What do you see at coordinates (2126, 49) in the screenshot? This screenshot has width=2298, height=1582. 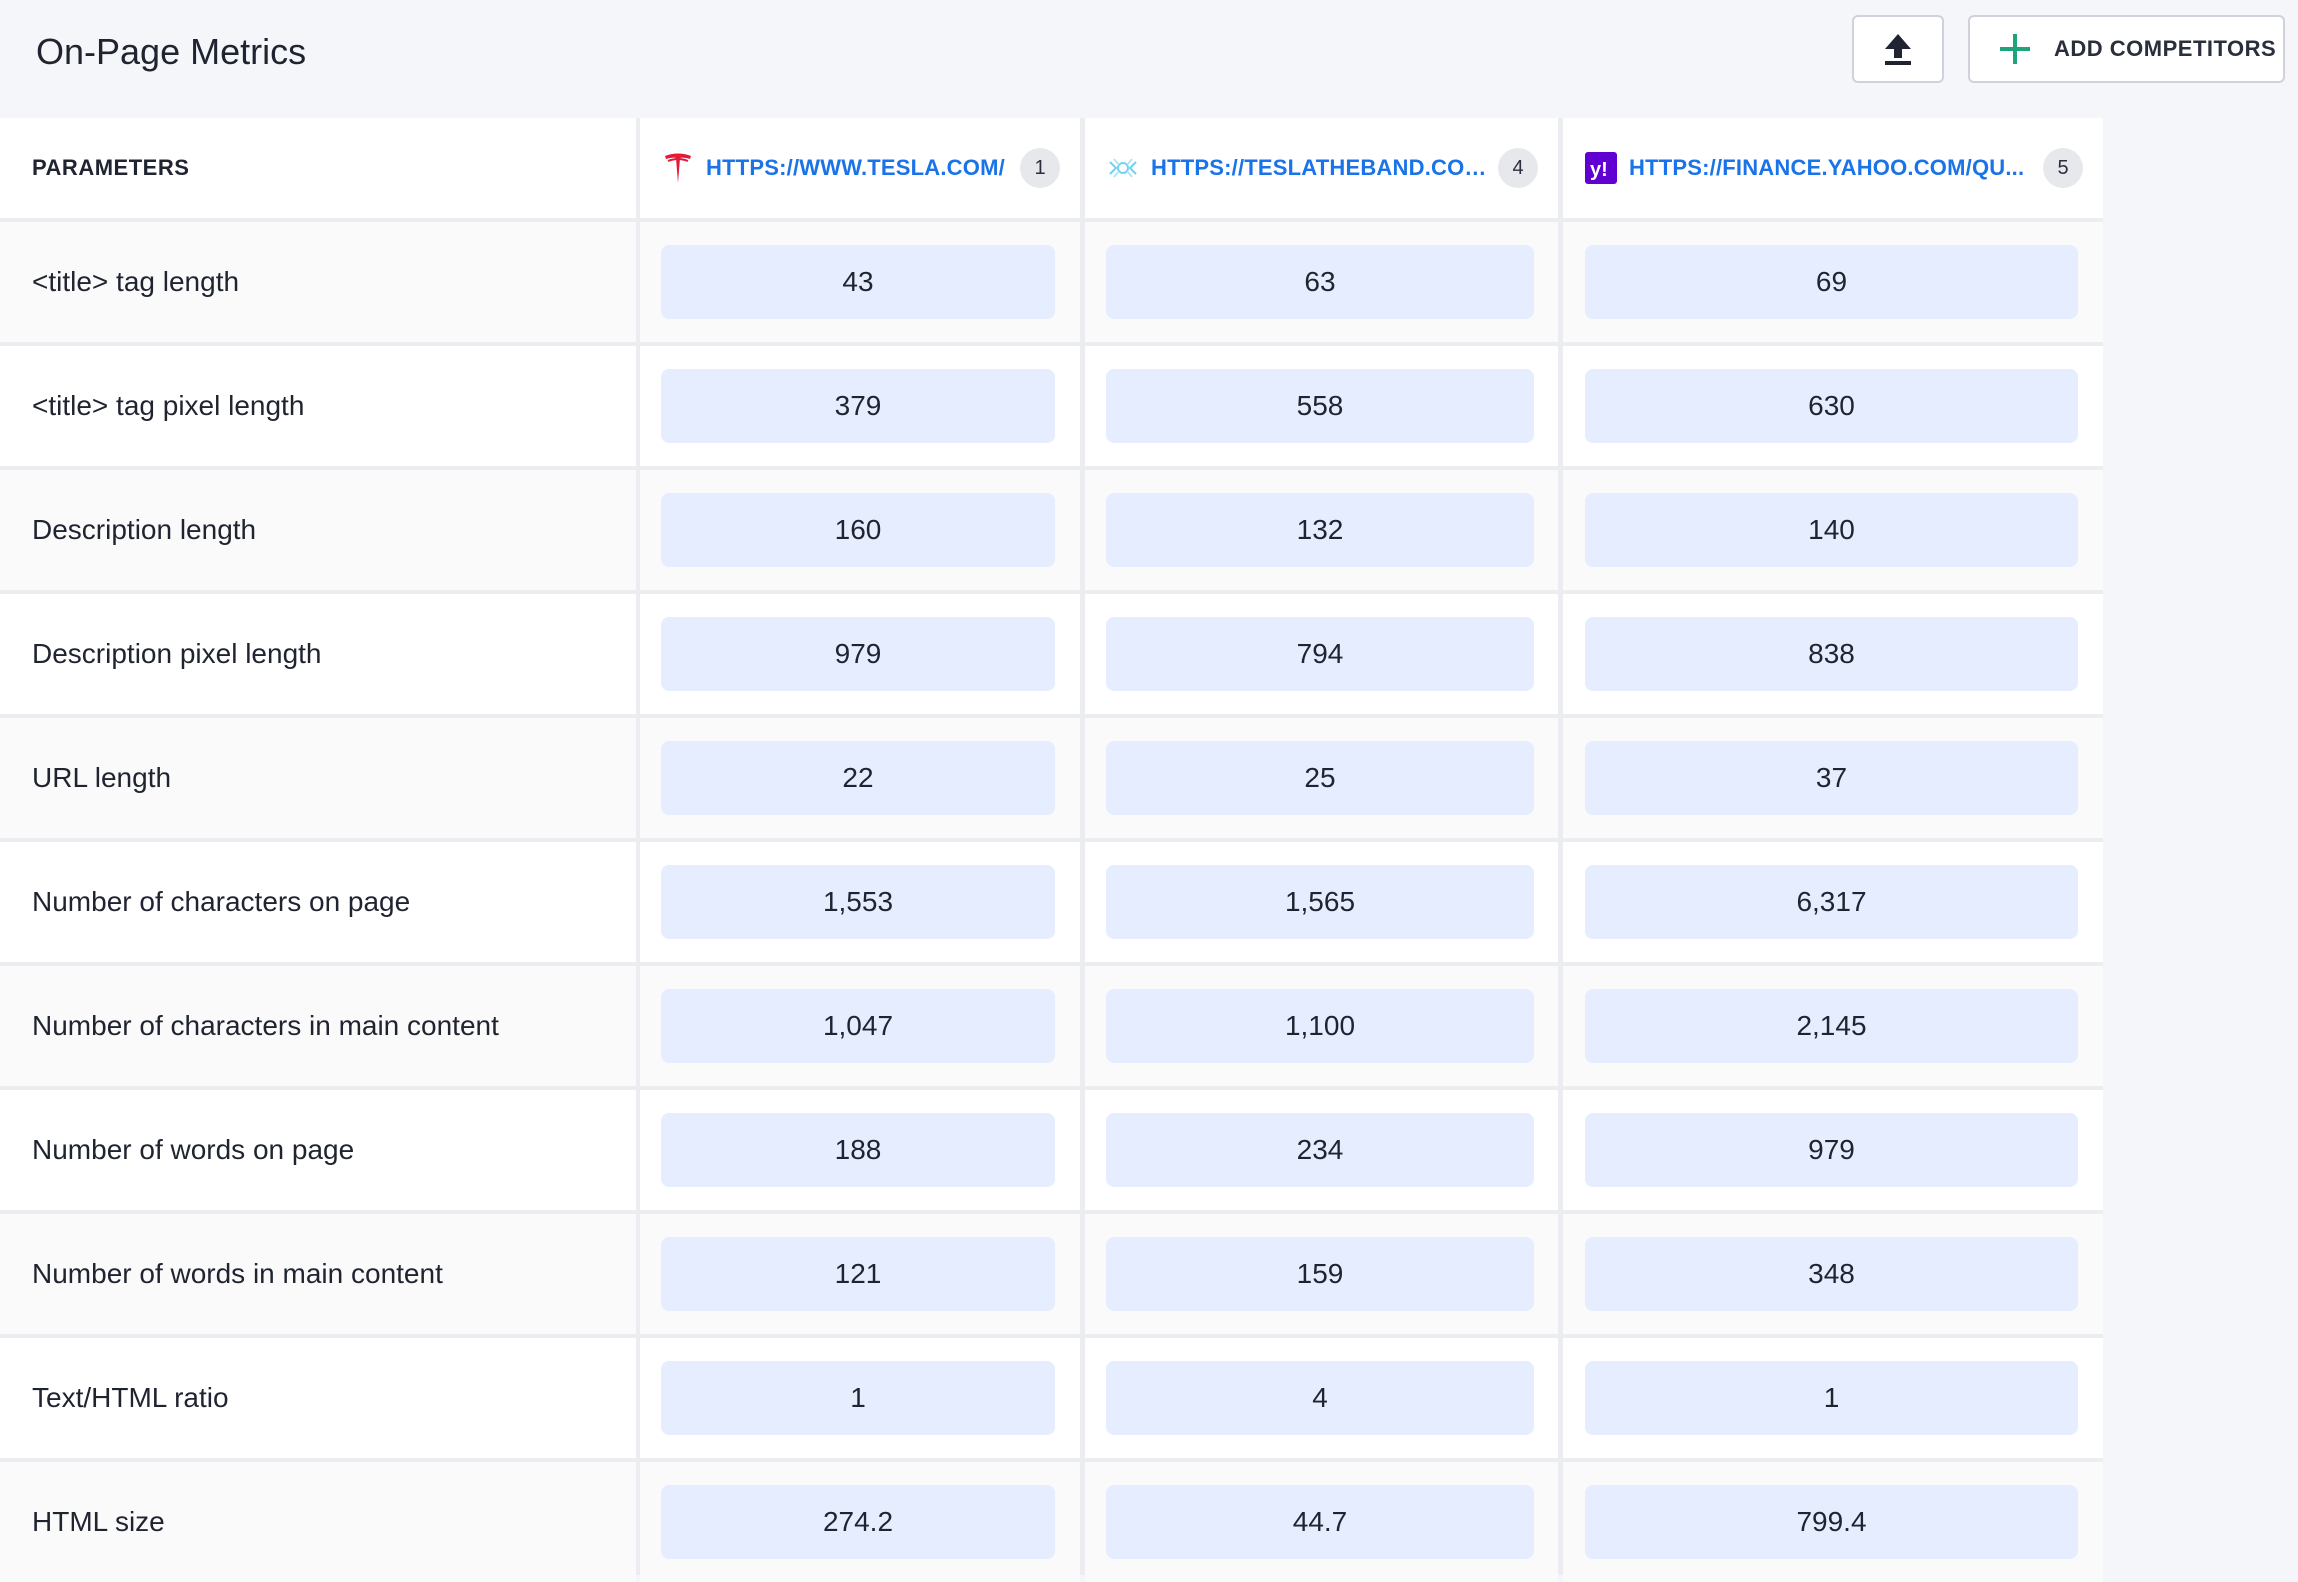 I see `add-competitors-button: ADD COMPETITORS` at bounding box center [2126, 49].